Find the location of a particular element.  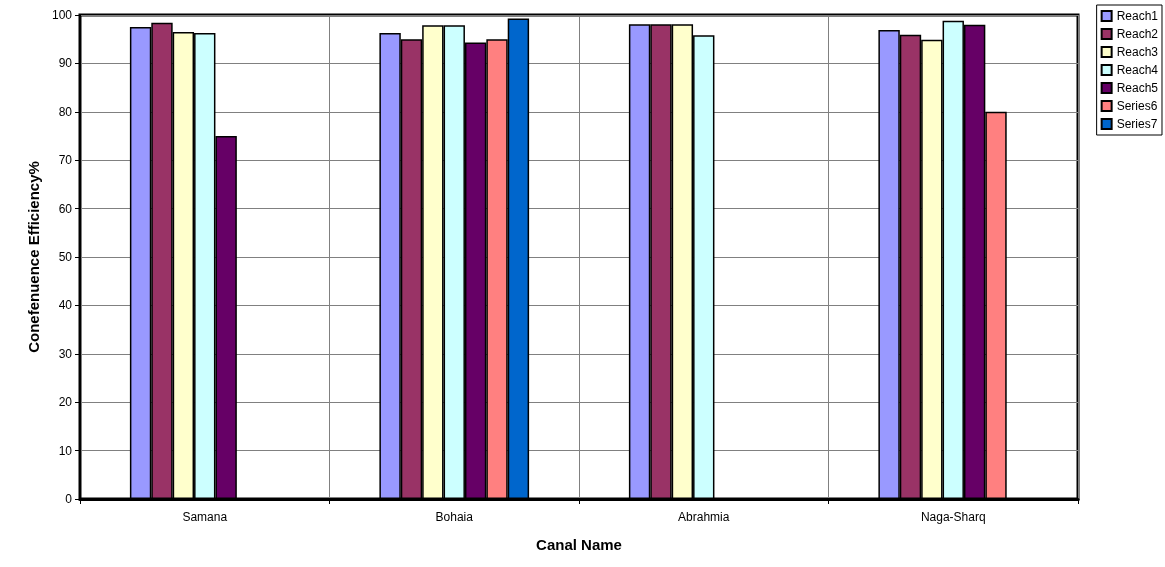

x-axis-title: Canal Name is located at coordinates (579, 544).